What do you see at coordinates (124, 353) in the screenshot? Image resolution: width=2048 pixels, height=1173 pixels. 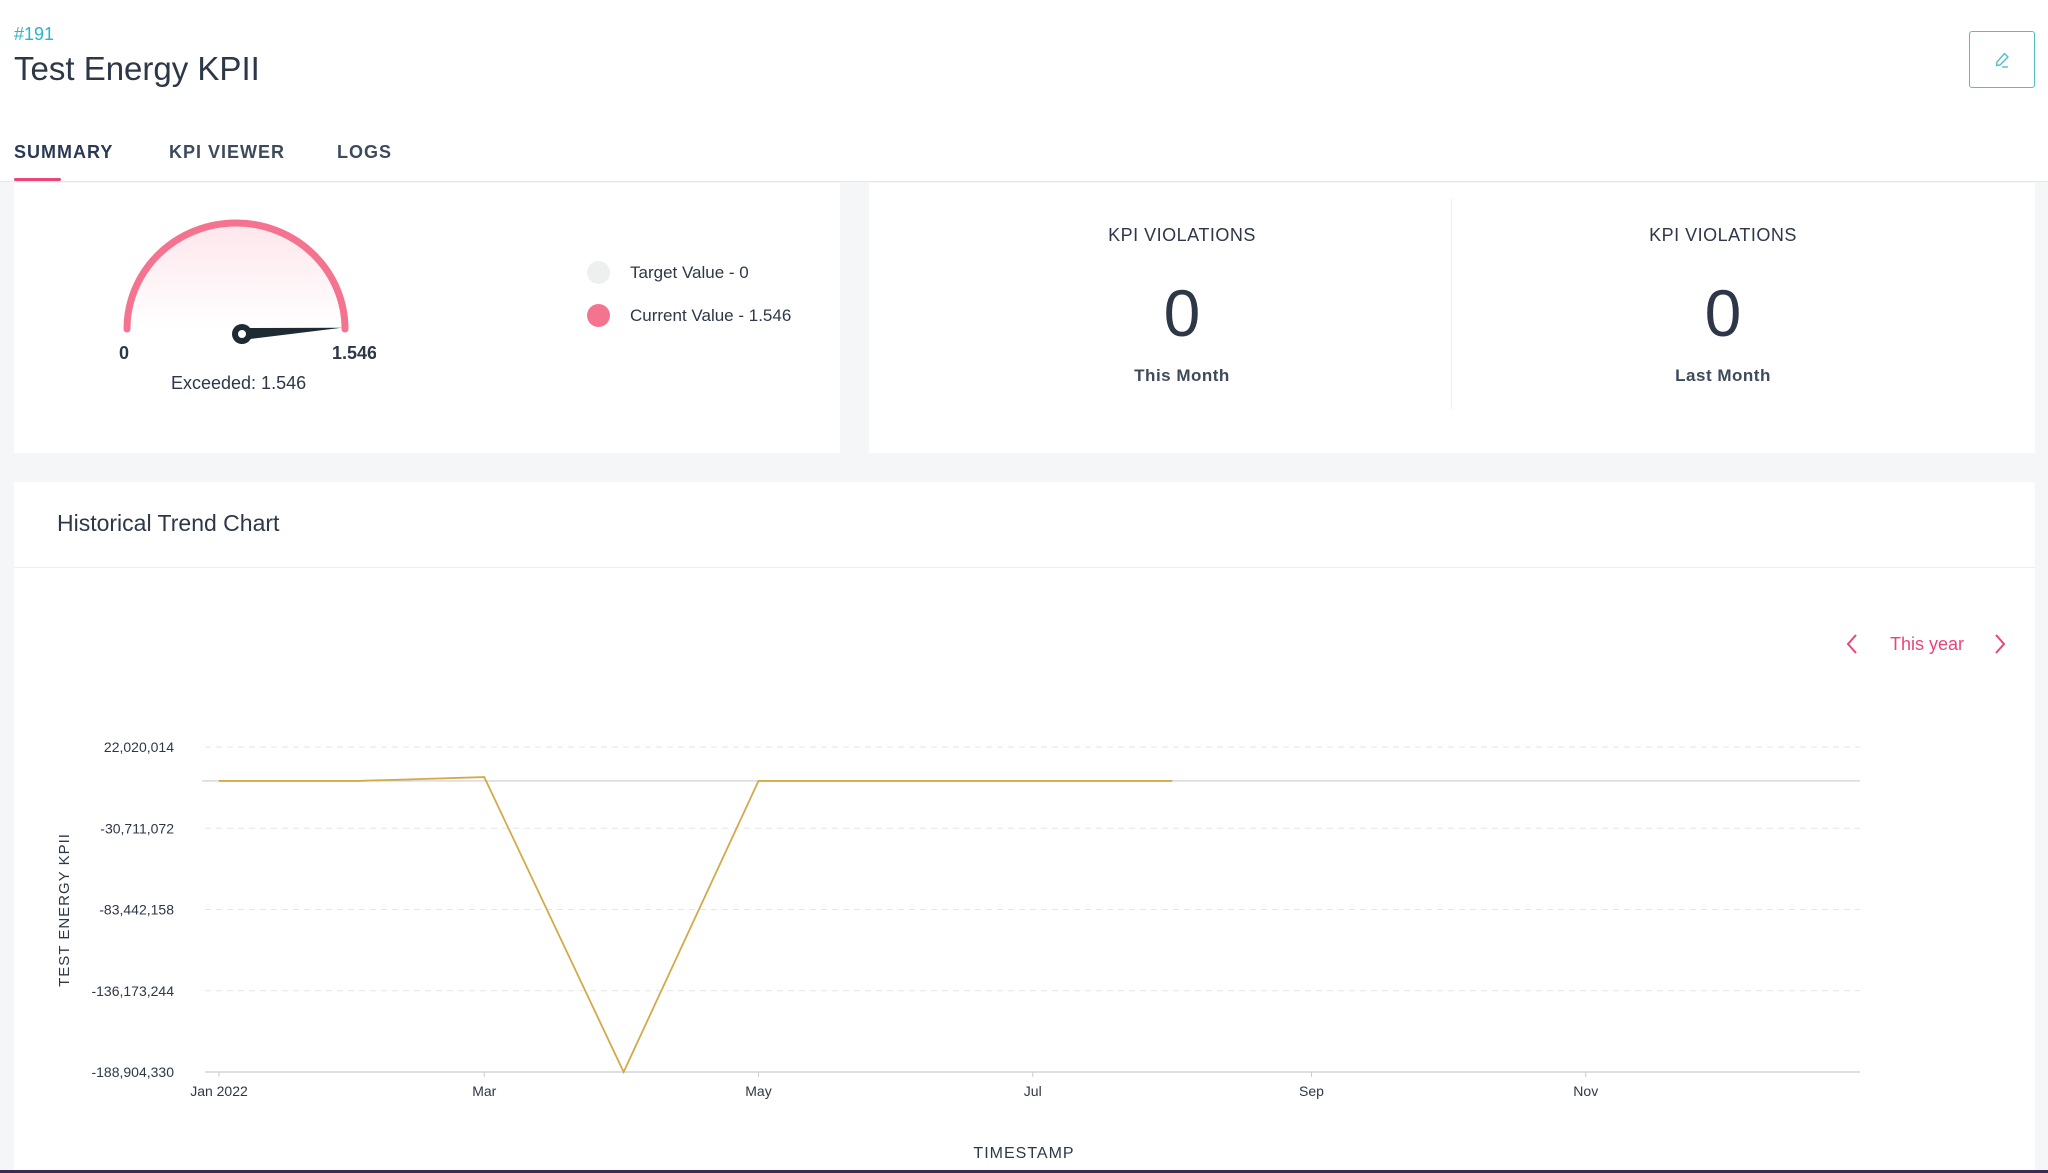 I see `gauge-min-label: 0` at bounding box center [124, 353].